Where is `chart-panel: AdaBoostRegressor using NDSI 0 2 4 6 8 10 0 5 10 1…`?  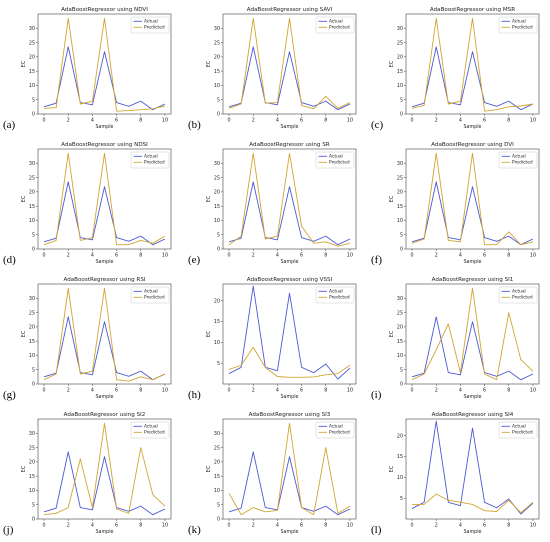
chart-panel: AdaBoostRegressor using NDSI 0 2 4 6 8 10 0 5 10 1… is located at coordinates (87, 204).